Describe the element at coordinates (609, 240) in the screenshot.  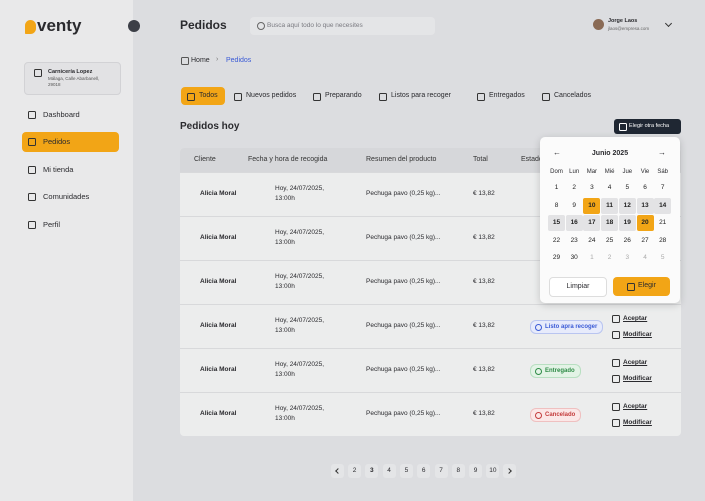
I see `calendar-day: 25` at that location.